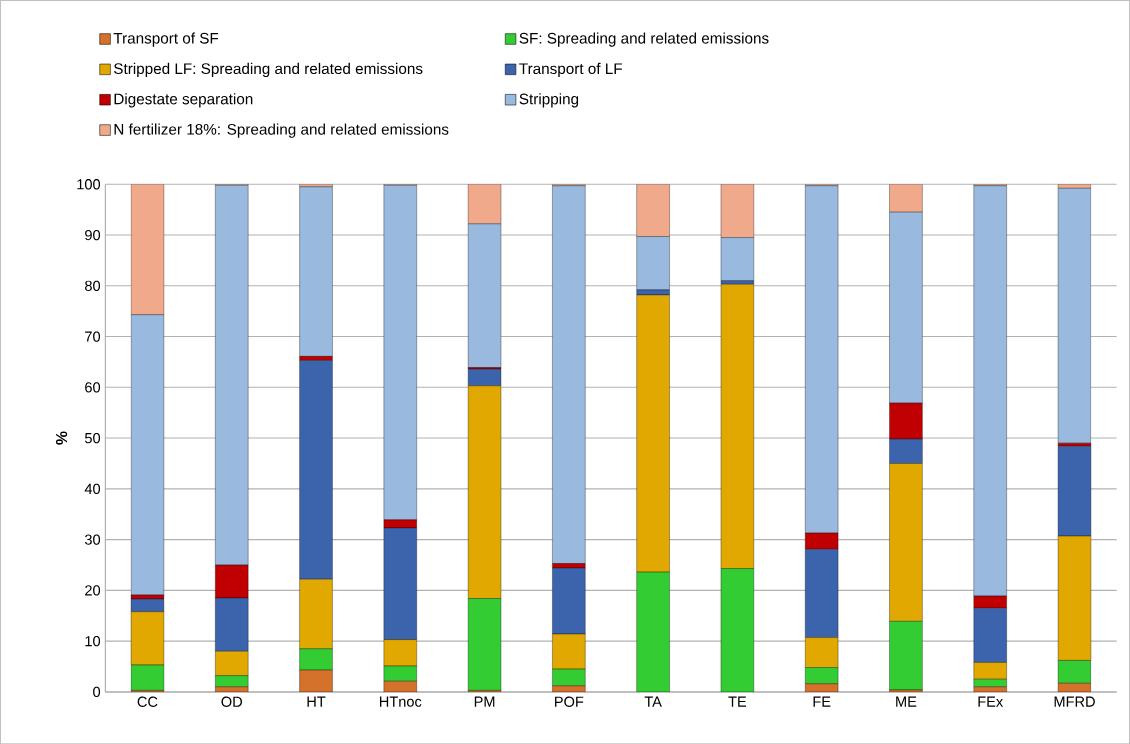 The height and width of the screenshot is (744, 1130). What do you see at coordinates (401, 701) in the screenshot?
I see `x-tick-label: HTnoc` at bounding box center [401, 701].